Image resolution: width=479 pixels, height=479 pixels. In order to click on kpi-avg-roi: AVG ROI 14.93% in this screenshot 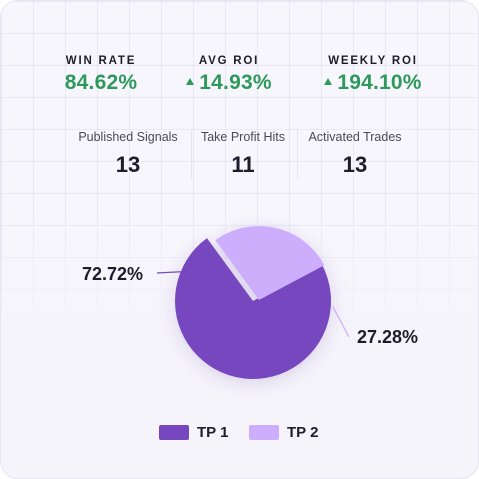, I will do `click(229, 78)`.